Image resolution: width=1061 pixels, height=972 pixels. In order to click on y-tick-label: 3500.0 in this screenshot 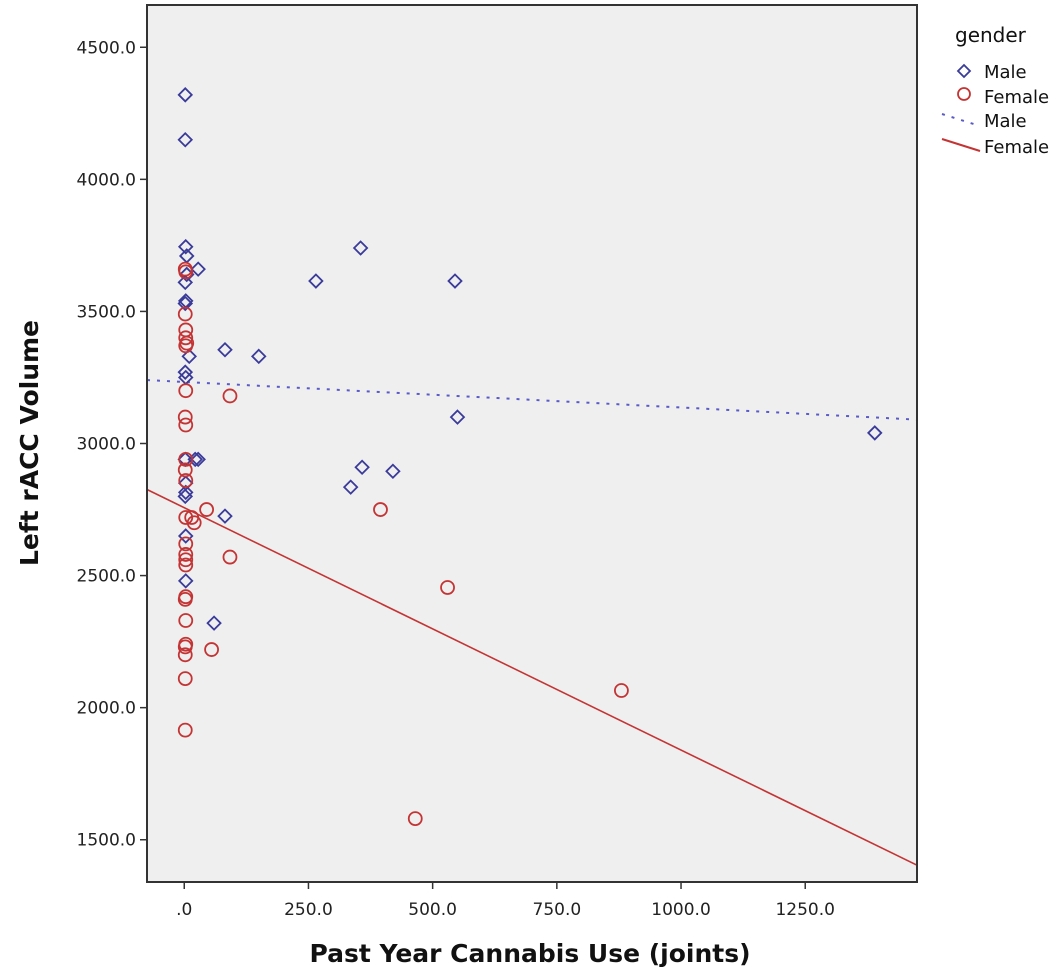, I will do `click(106, 312)`.